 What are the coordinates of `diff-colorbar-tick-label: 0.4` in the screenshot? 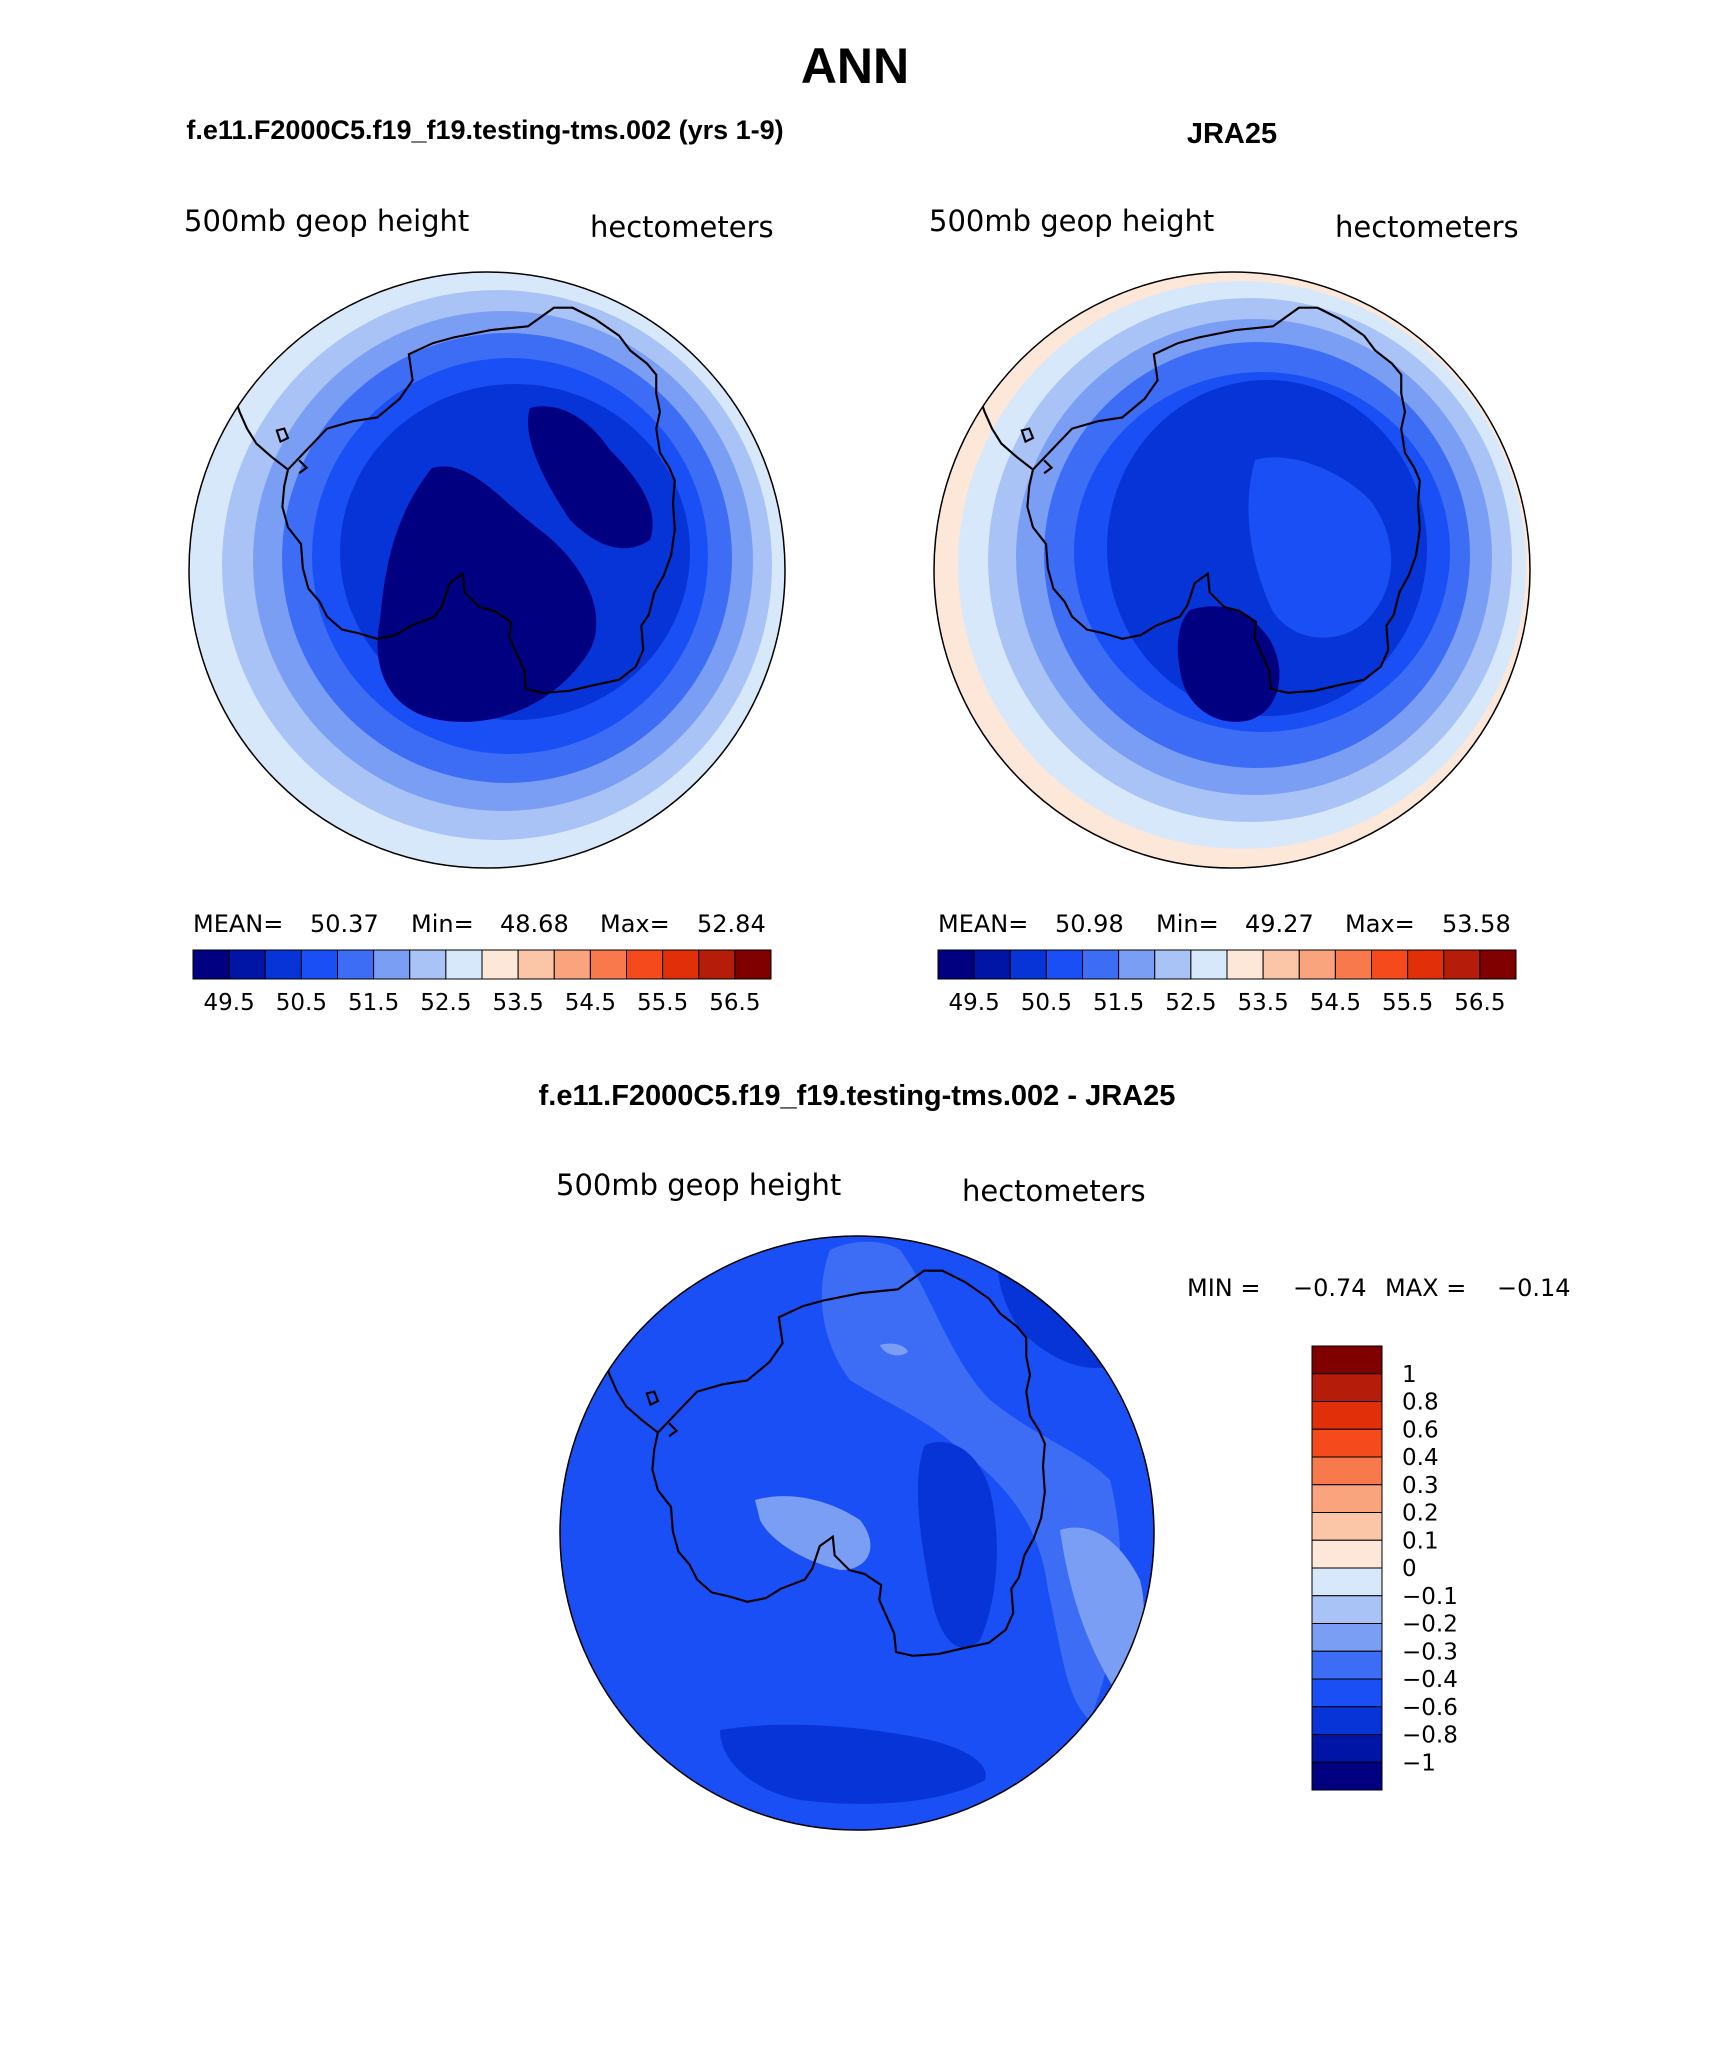 It's located at (1420, 1458).